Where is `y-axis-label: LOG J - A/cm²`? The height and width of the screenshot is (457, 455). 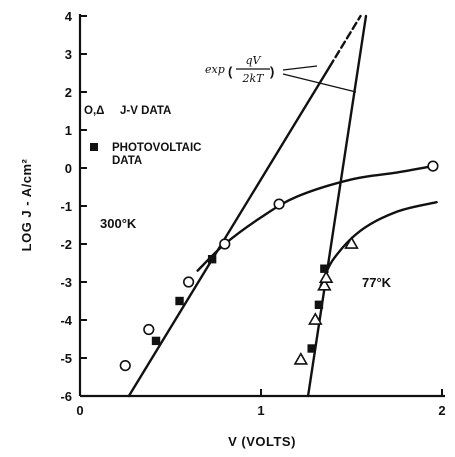 y-axis-label: LOG J - A/cm² is located at coordinates (26, 204).